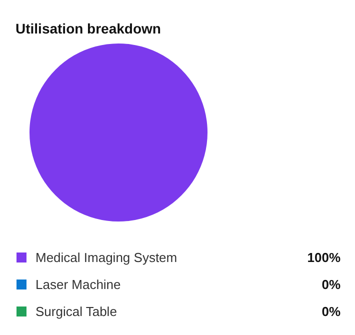 This screenshot has width=355, height=335. Describe the element at coordinates (88, 28) in the screenshot. I see `chart-title: Utilisation breakdown` at that location.